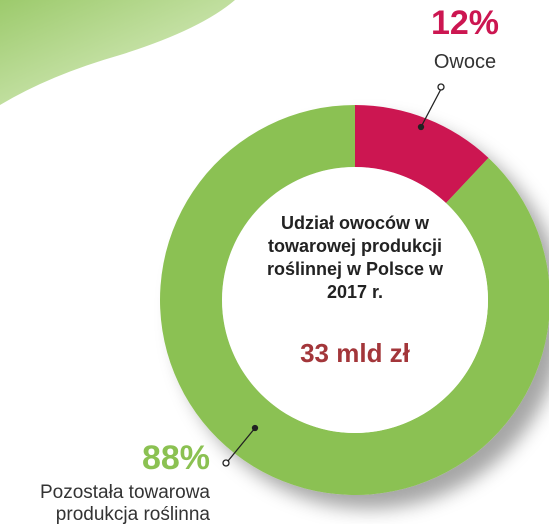 Image resolution: width=549 pixels, height=524 pixels. I want to click on value-label: 88%, so click(175, 458).